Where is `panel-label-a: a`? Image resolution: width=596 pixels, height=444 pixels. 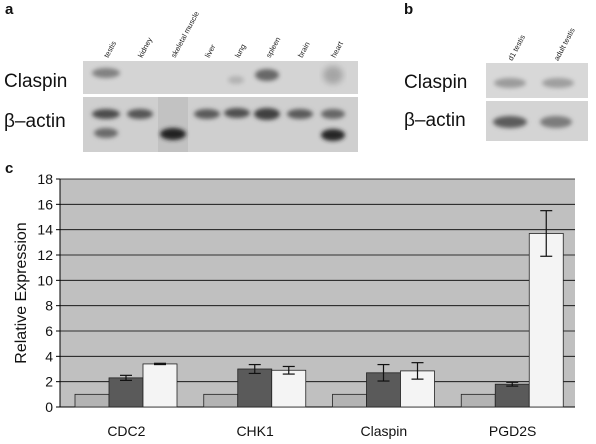 panel-label-a: a is located at coordinates (9, 9).